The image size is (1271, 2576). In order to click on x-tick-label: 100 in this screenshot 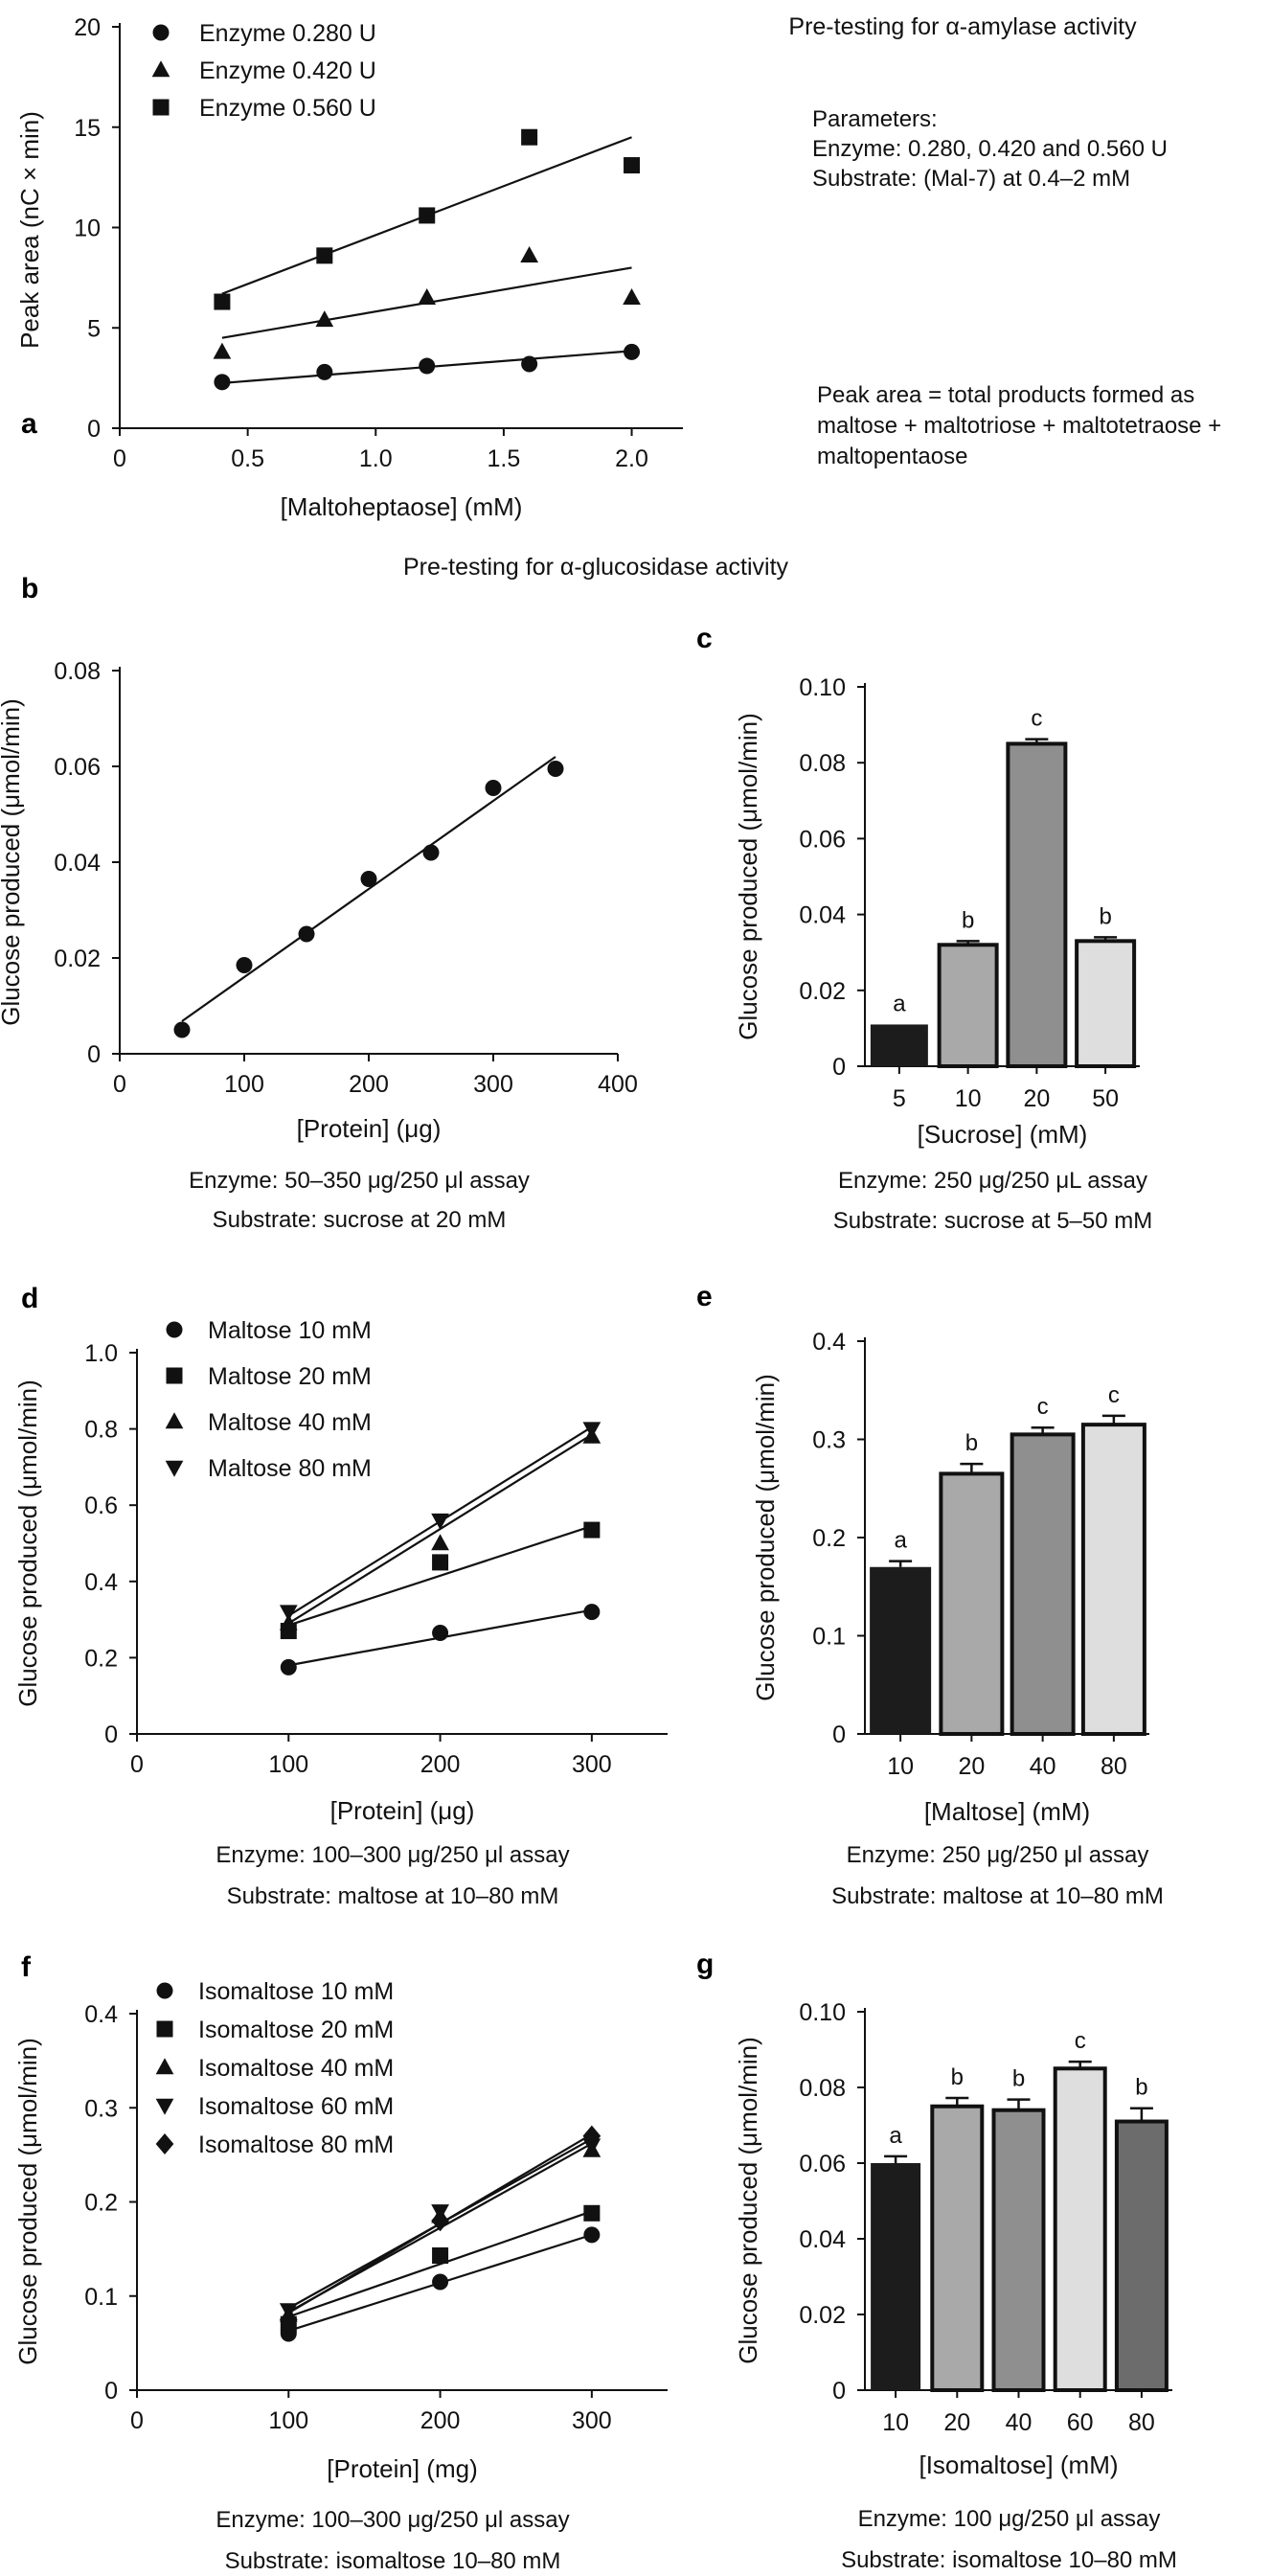, I will do `click(288, 1765)`.